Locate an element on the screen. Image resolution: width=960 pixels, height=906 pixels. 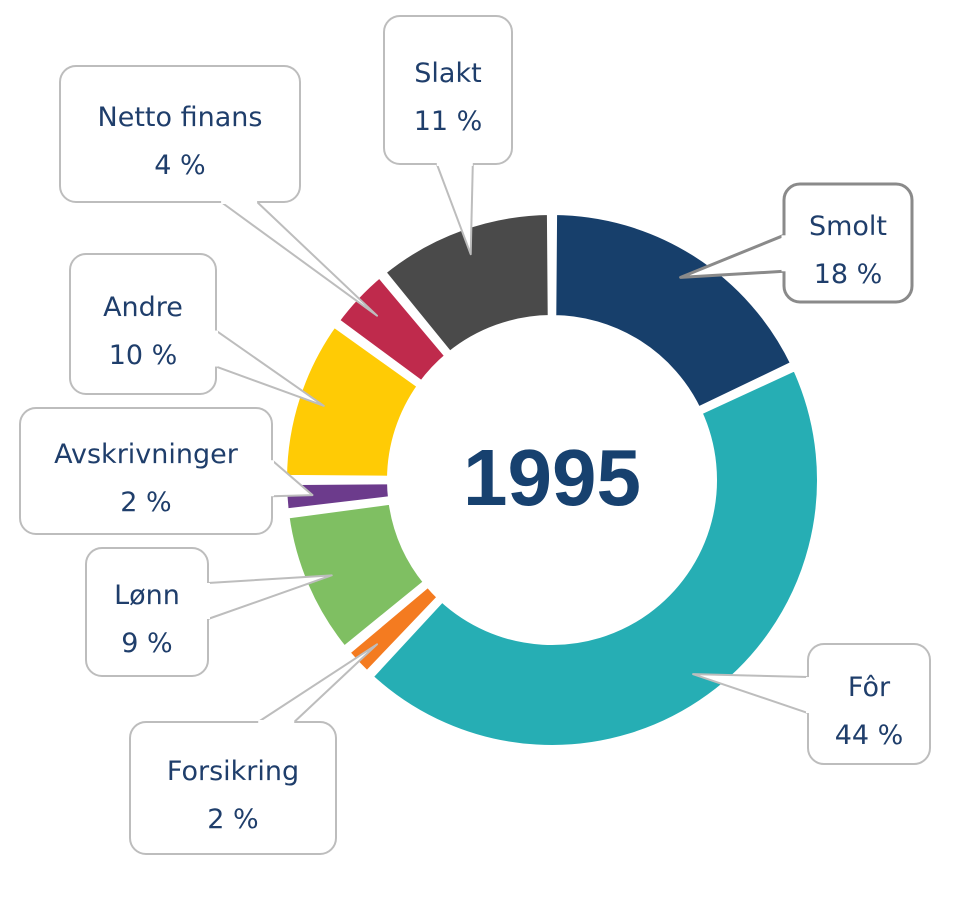
slice-label: Lønn is located at coordinates (147, 595).